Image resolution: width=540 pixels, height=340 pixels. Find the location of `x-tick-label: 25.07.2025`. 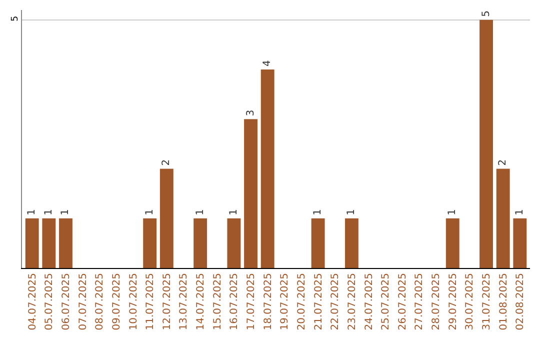

x-tick-label: 25.07.2025 is located at coordinates (386, 301).